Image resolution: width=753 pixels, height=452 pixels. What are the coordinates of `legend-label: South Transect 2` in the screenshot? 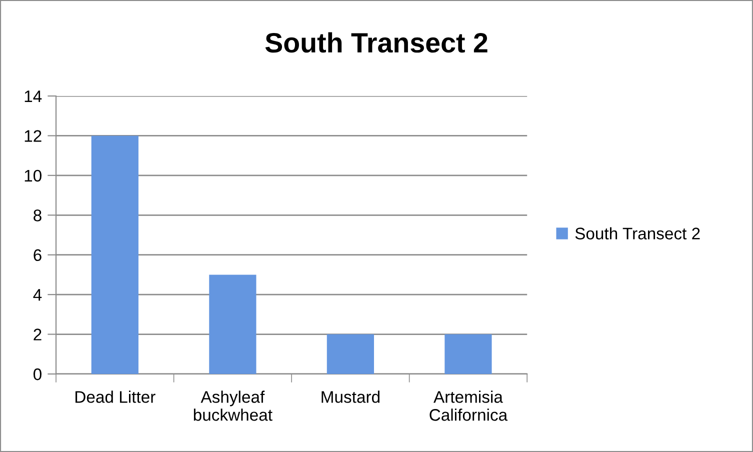 It's located at (637, 233).